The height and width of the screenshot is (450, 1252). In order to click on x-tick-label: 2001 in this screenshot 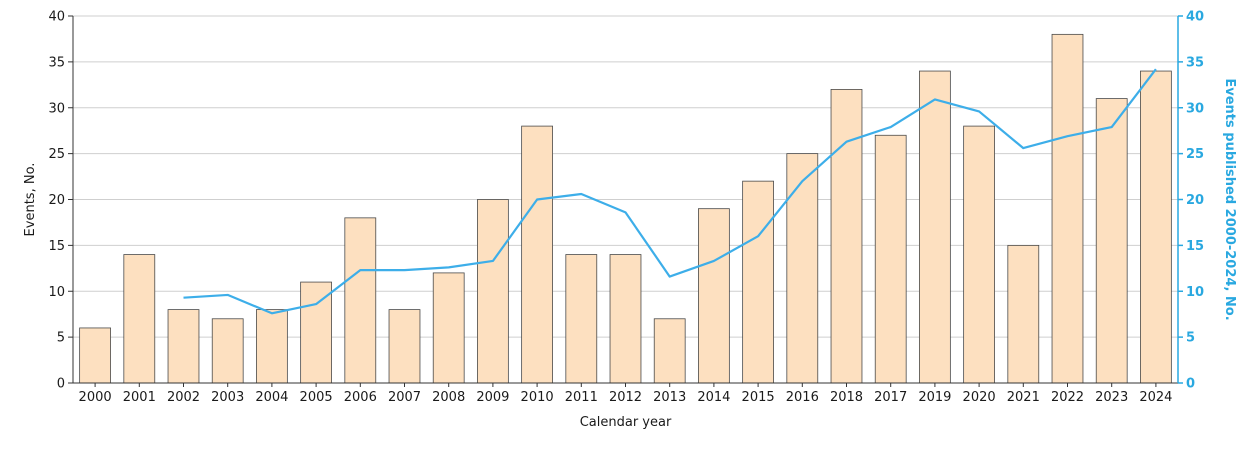, I will do `click(139, 397)`.